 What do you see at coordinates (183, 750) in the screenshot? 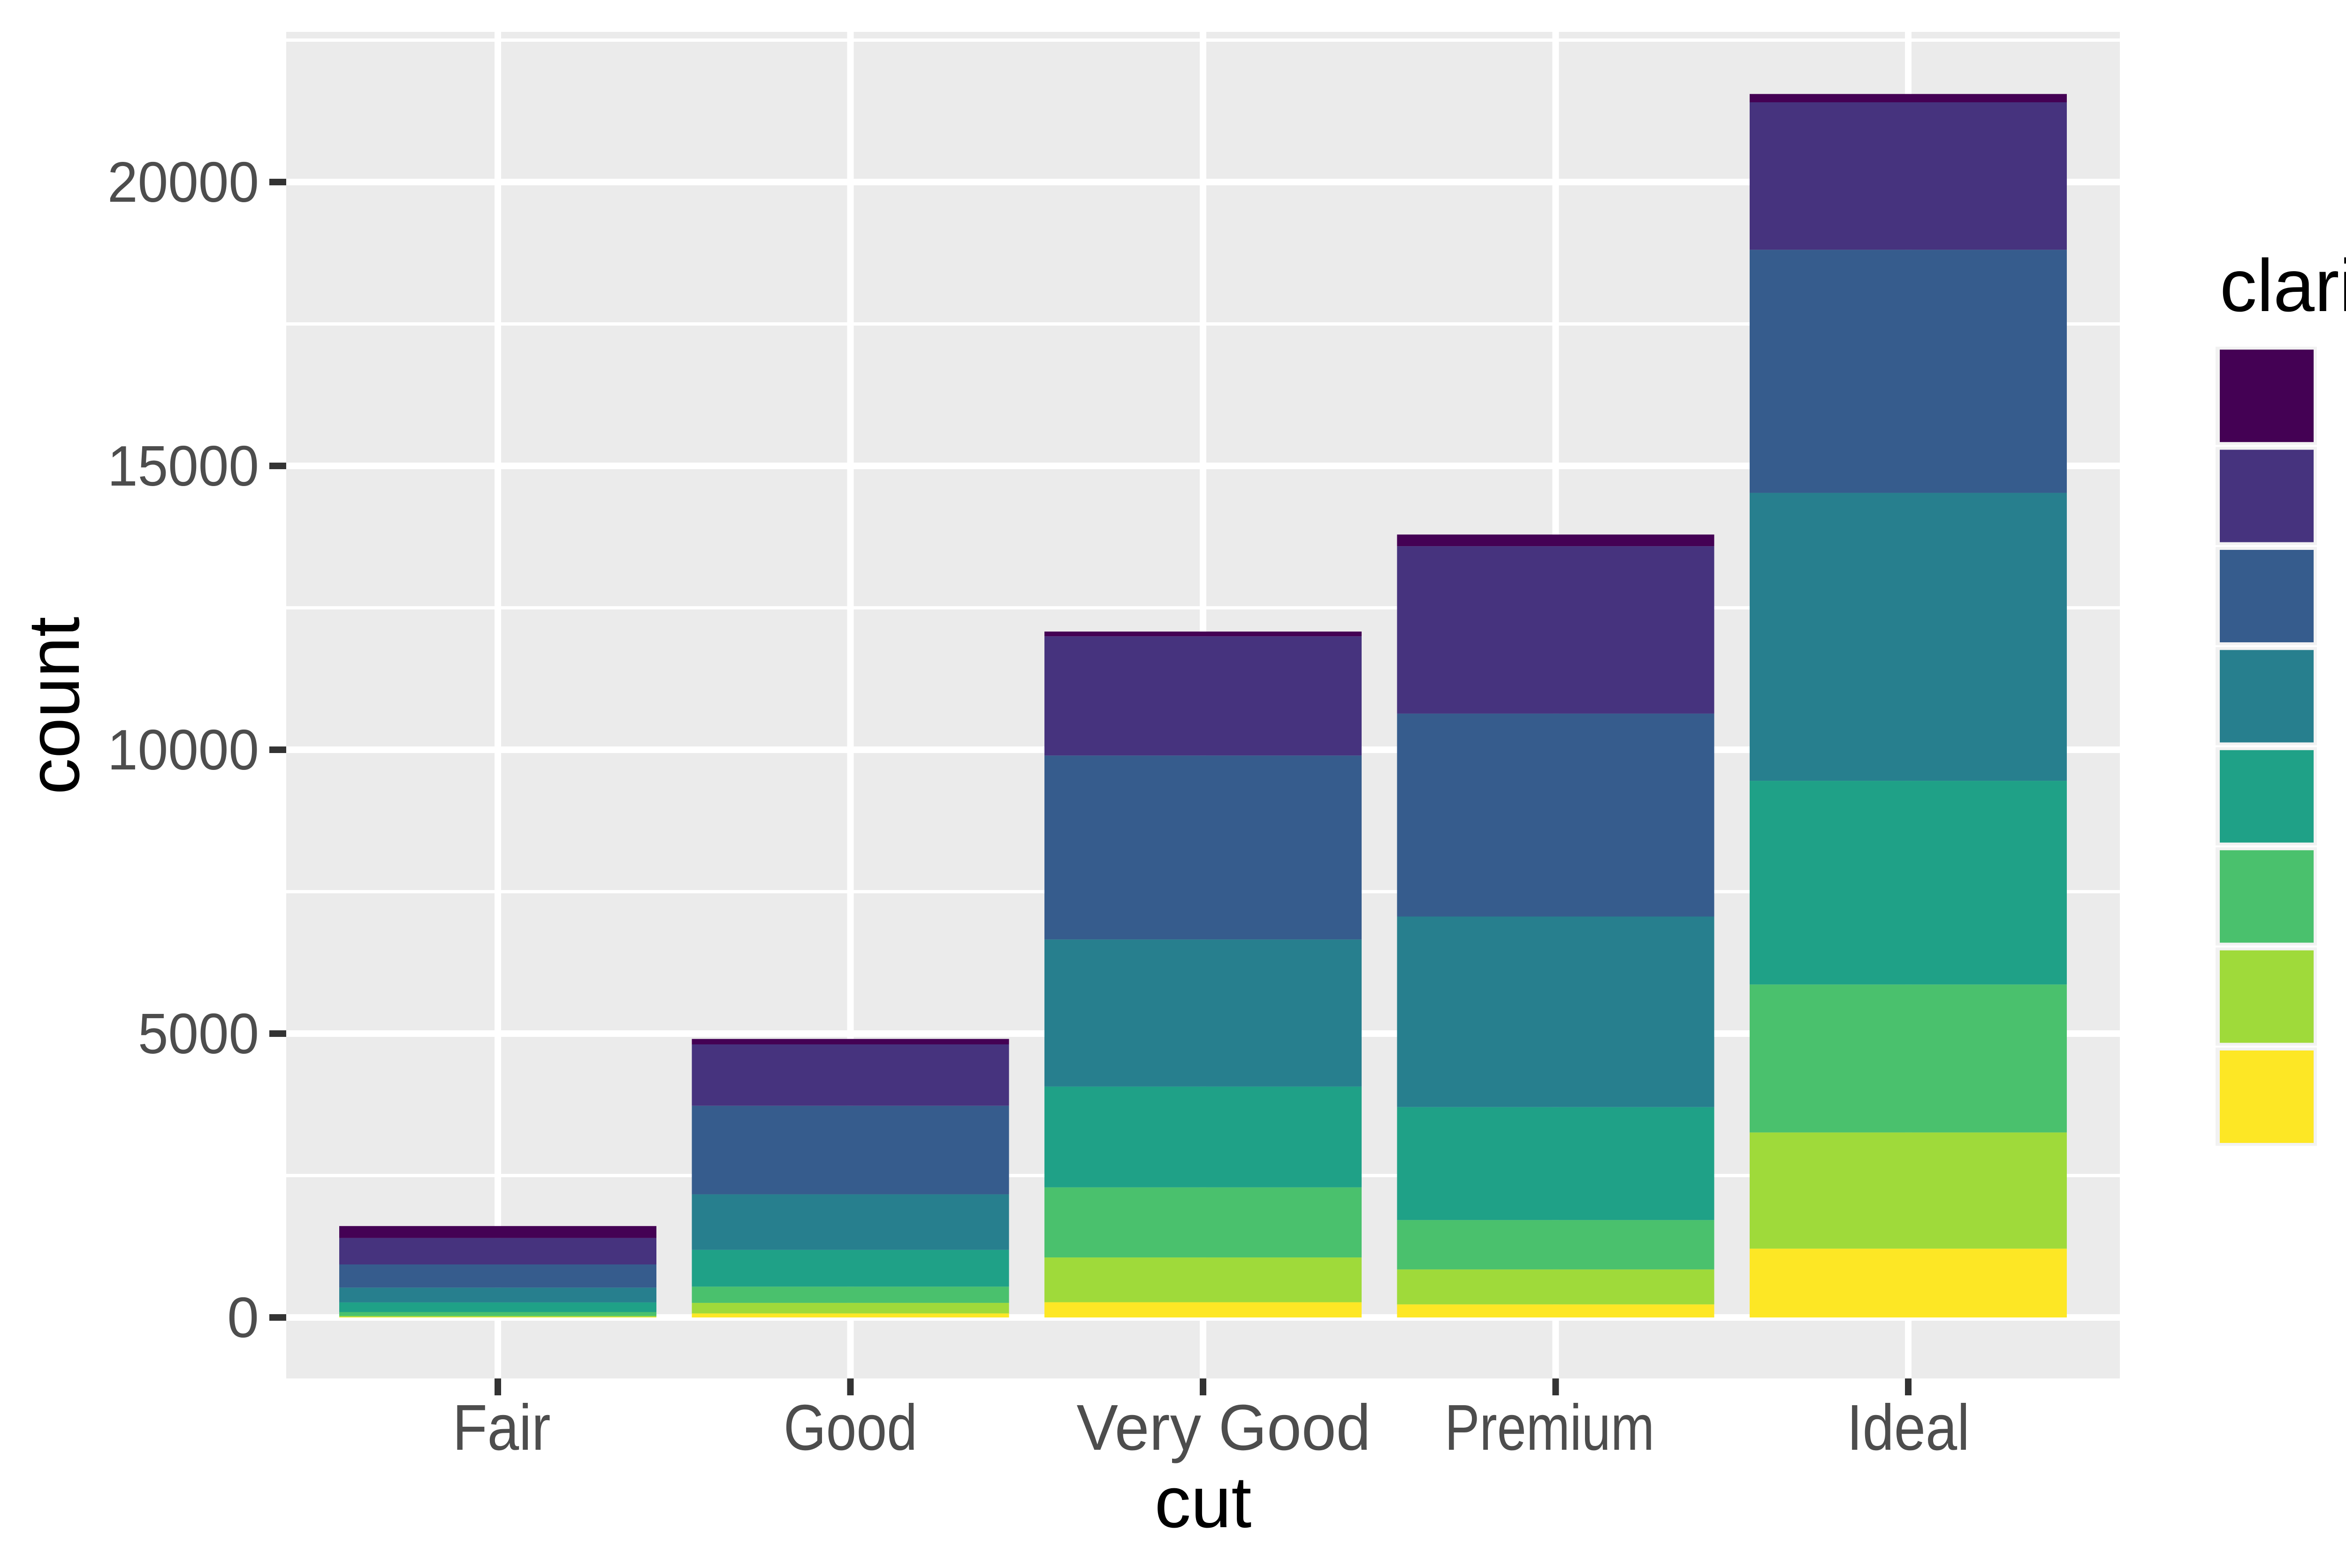
I see `svg-text: 10000` at bounding box center [183, 750].